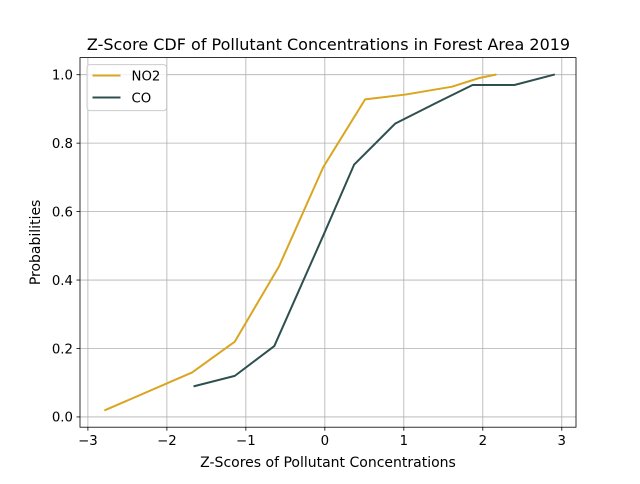 The width and height of the screenshot is (640, 484). What do you see at coordinates (142, 98) in the screenshot?
I see `legend-label-co: CO` at bounding box center [142, 98].